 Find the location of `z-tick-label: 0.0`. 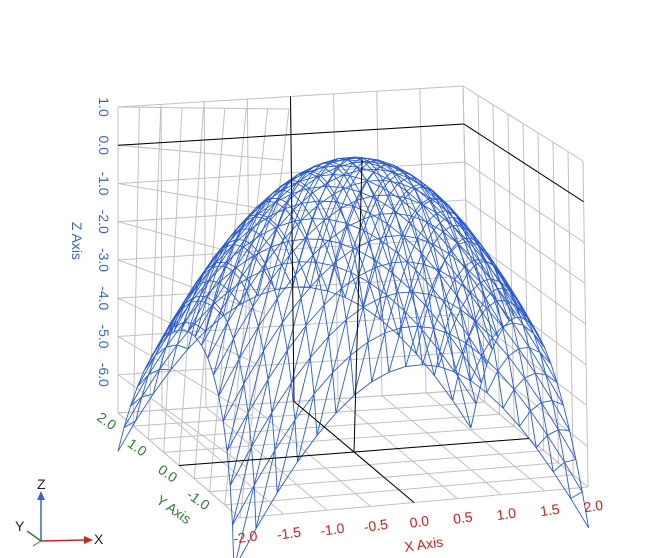

z-tick-label: 0.0 is located at coordinates (104, 146).